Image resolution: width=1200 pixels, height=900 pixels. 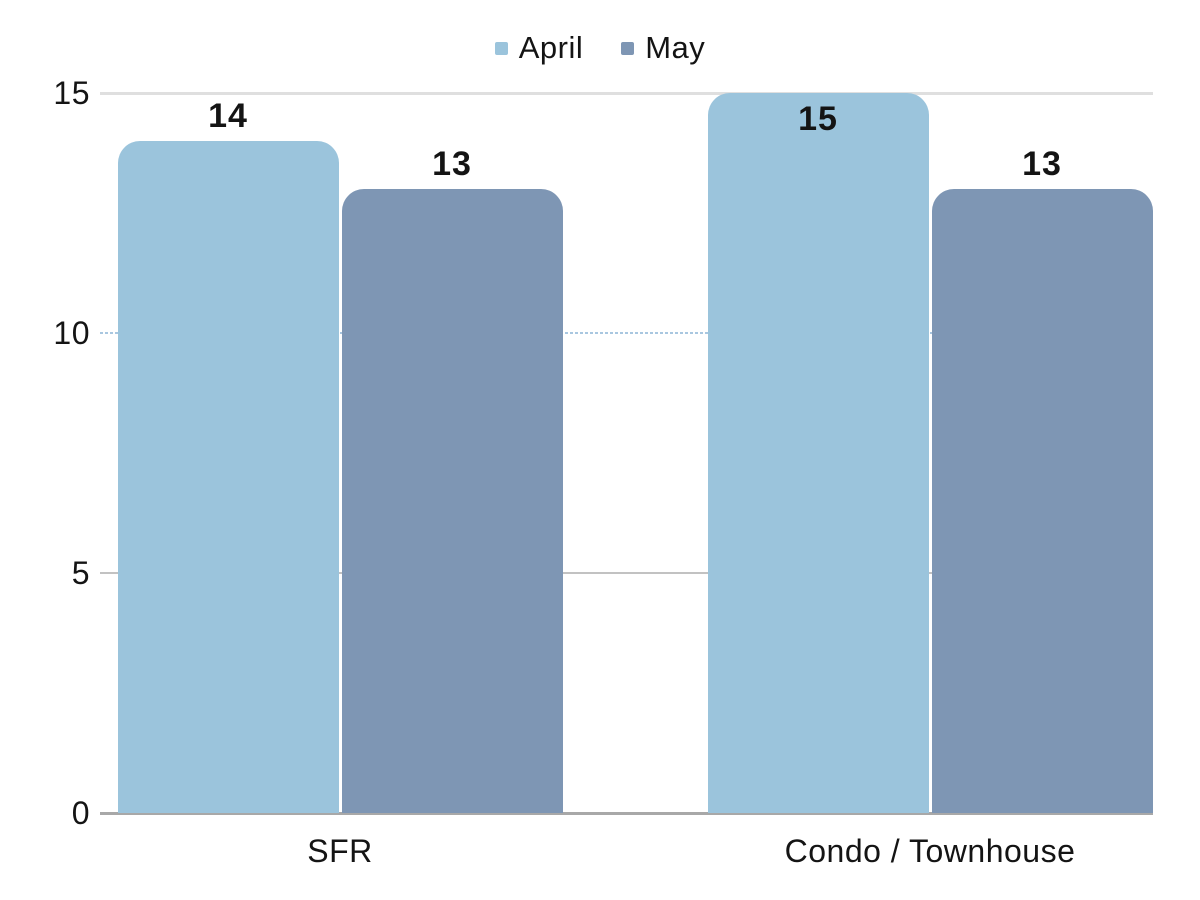 What do you see at coordinates (71, 93) in the screenshot?
I see `y-tick-label-15: 15` at bounding box center [71, 93].